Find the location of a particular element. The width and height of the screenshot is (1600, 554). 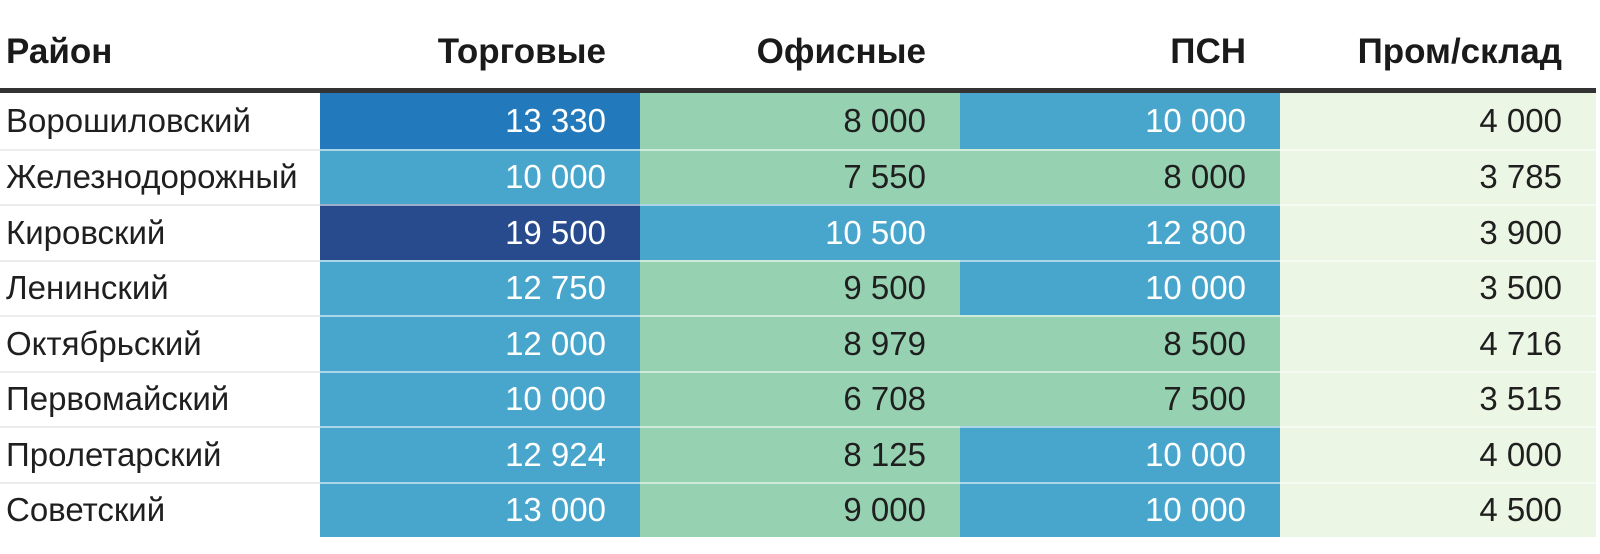

value-cell: 12 800 is located at coordinates (1120, 232).